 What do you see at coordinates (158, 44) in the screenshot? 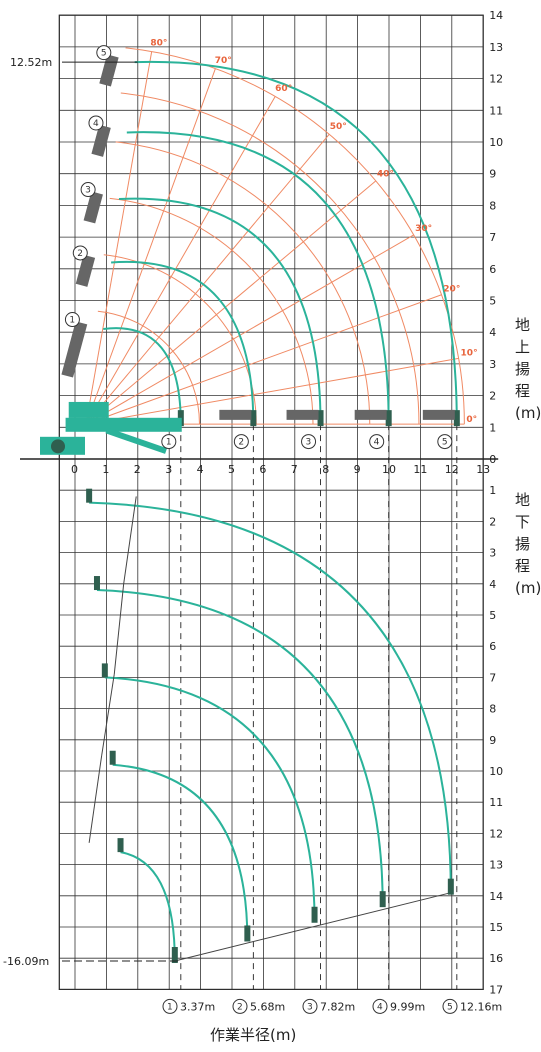
I see `angle-label: 80°` at bounding box center [158, 44].